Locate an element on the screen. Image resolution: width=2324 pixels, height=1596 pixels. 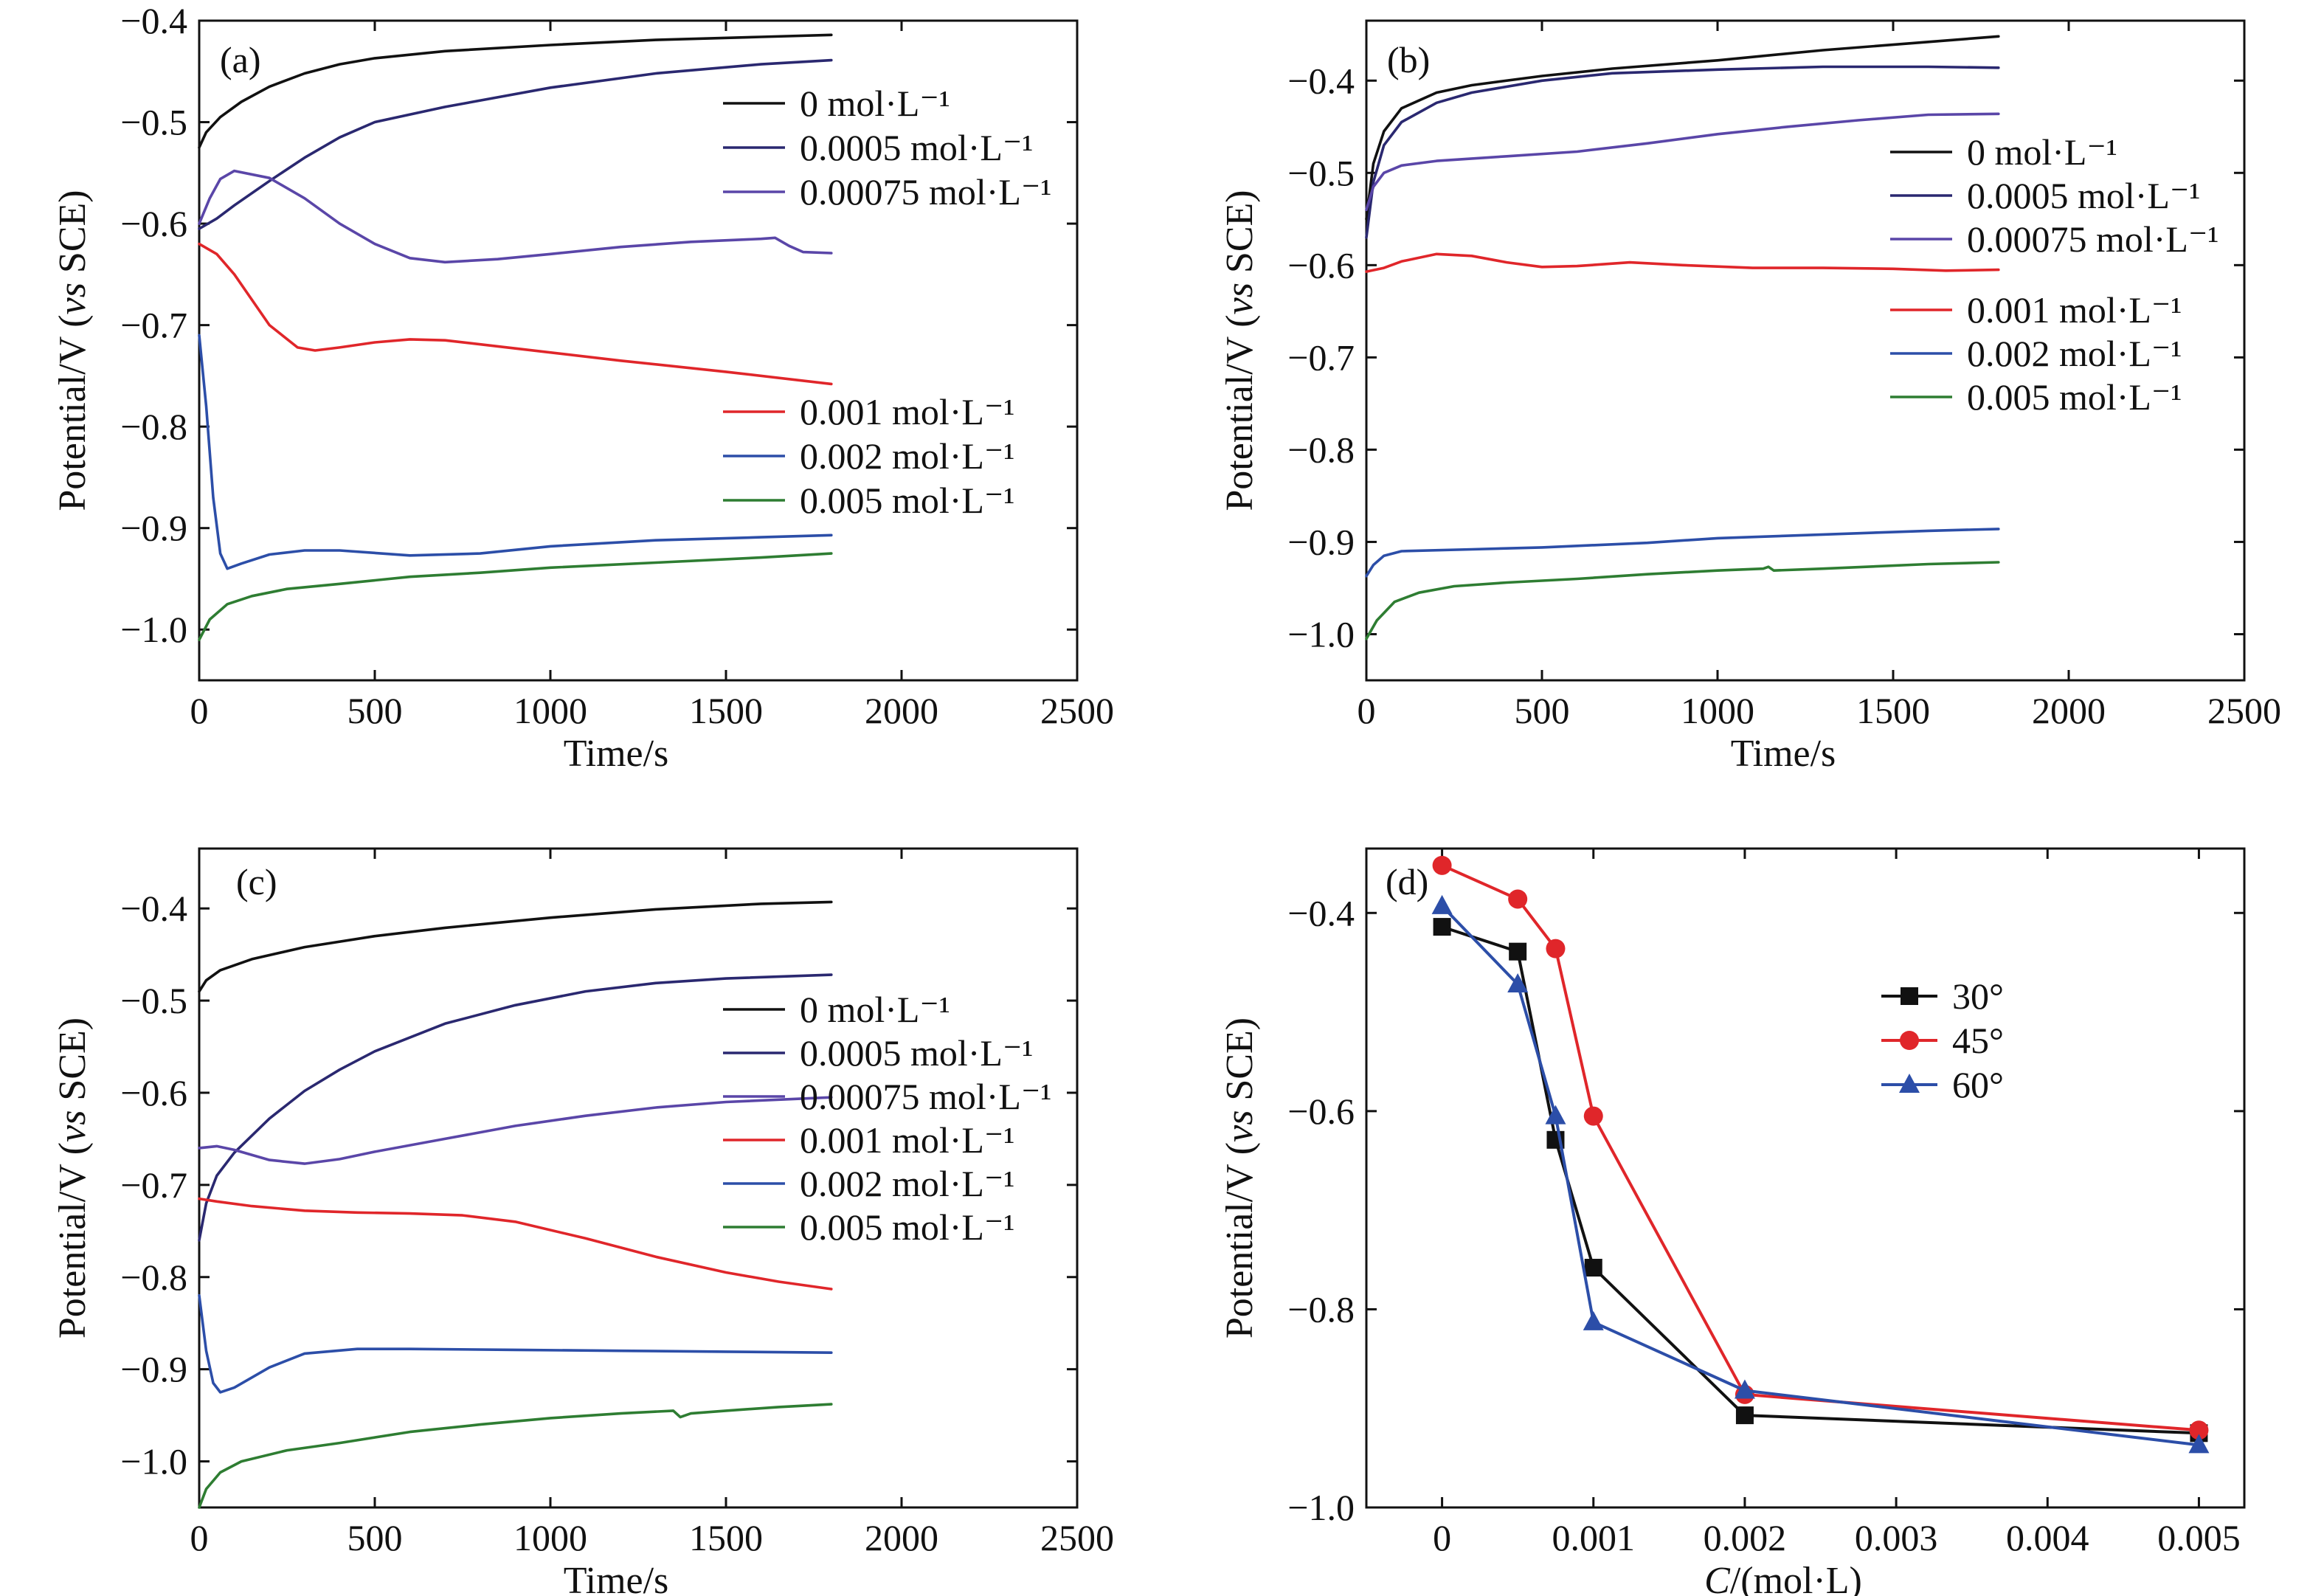
panel-c-xtick-label: 0 is located at coordinates (199, 1537).